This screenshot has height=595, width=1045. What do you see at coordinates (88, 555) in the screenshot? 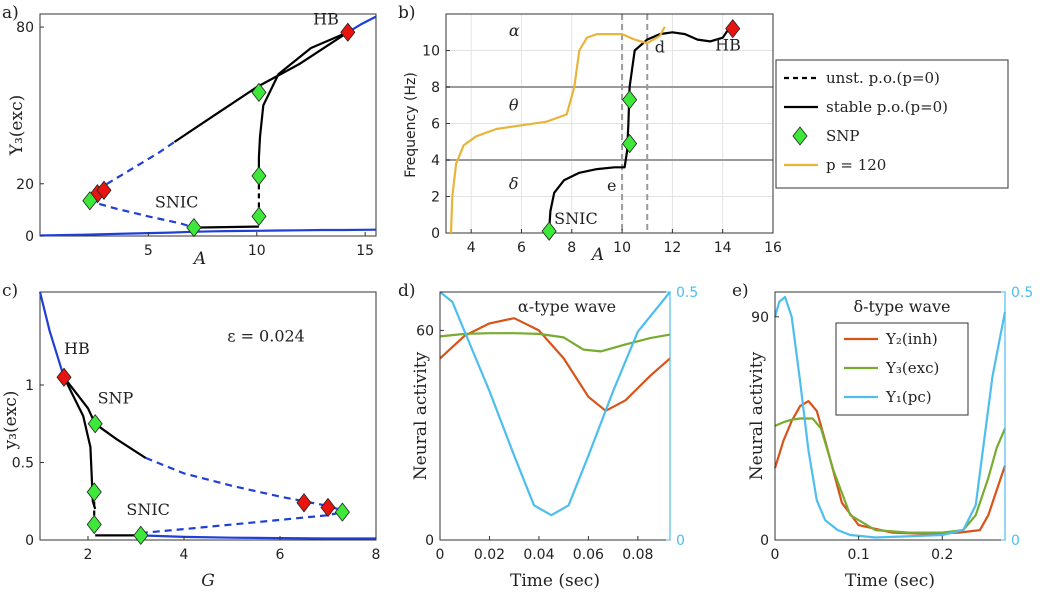
I see `x-tick-label: 2` at bounding box center [88, 555].